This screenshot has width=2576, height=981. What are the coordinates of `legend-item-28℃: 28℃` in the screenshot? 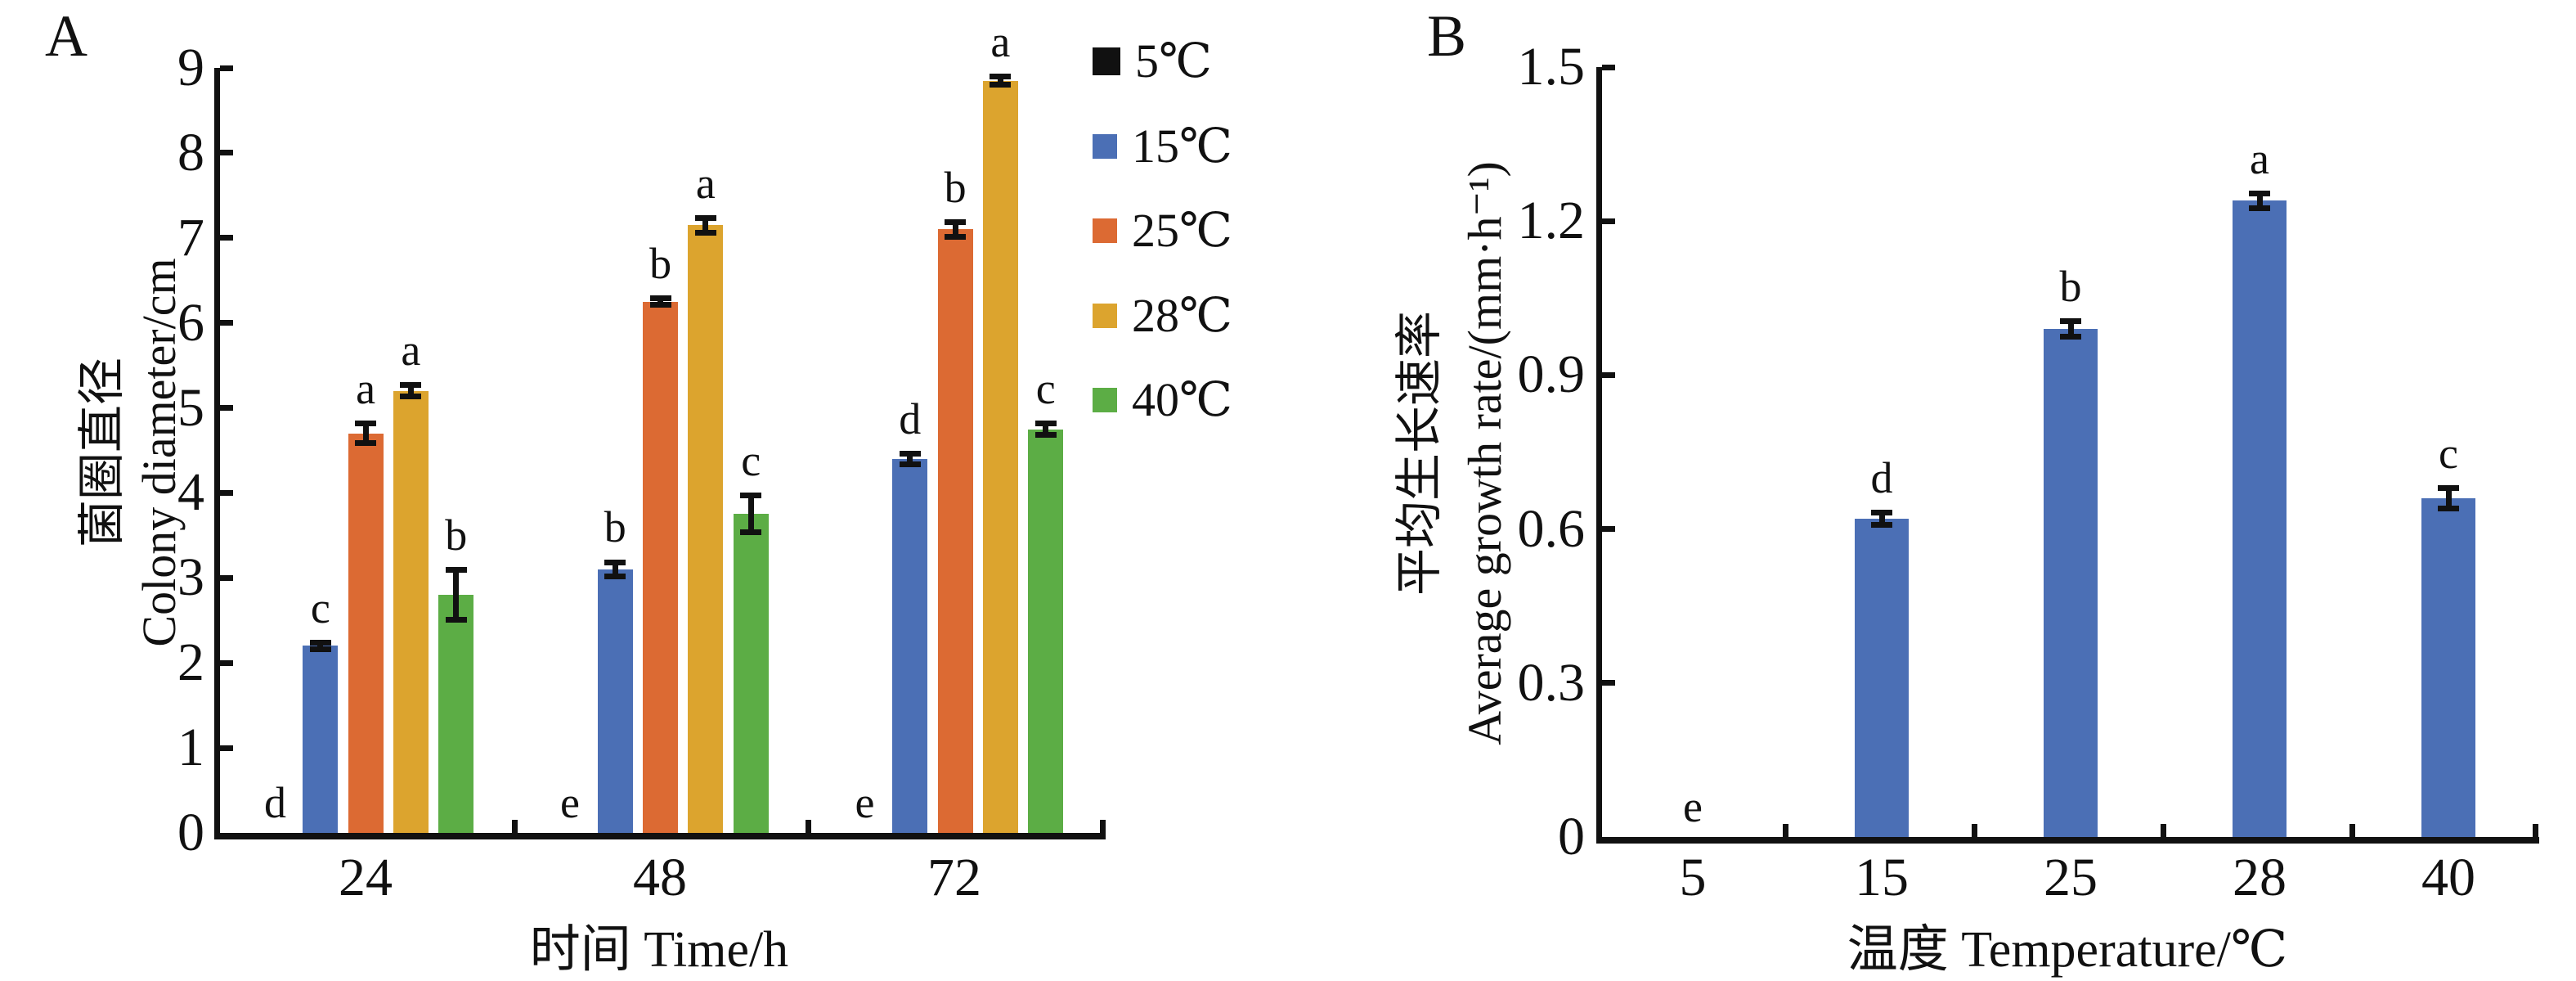 It's located at (1162, 315).